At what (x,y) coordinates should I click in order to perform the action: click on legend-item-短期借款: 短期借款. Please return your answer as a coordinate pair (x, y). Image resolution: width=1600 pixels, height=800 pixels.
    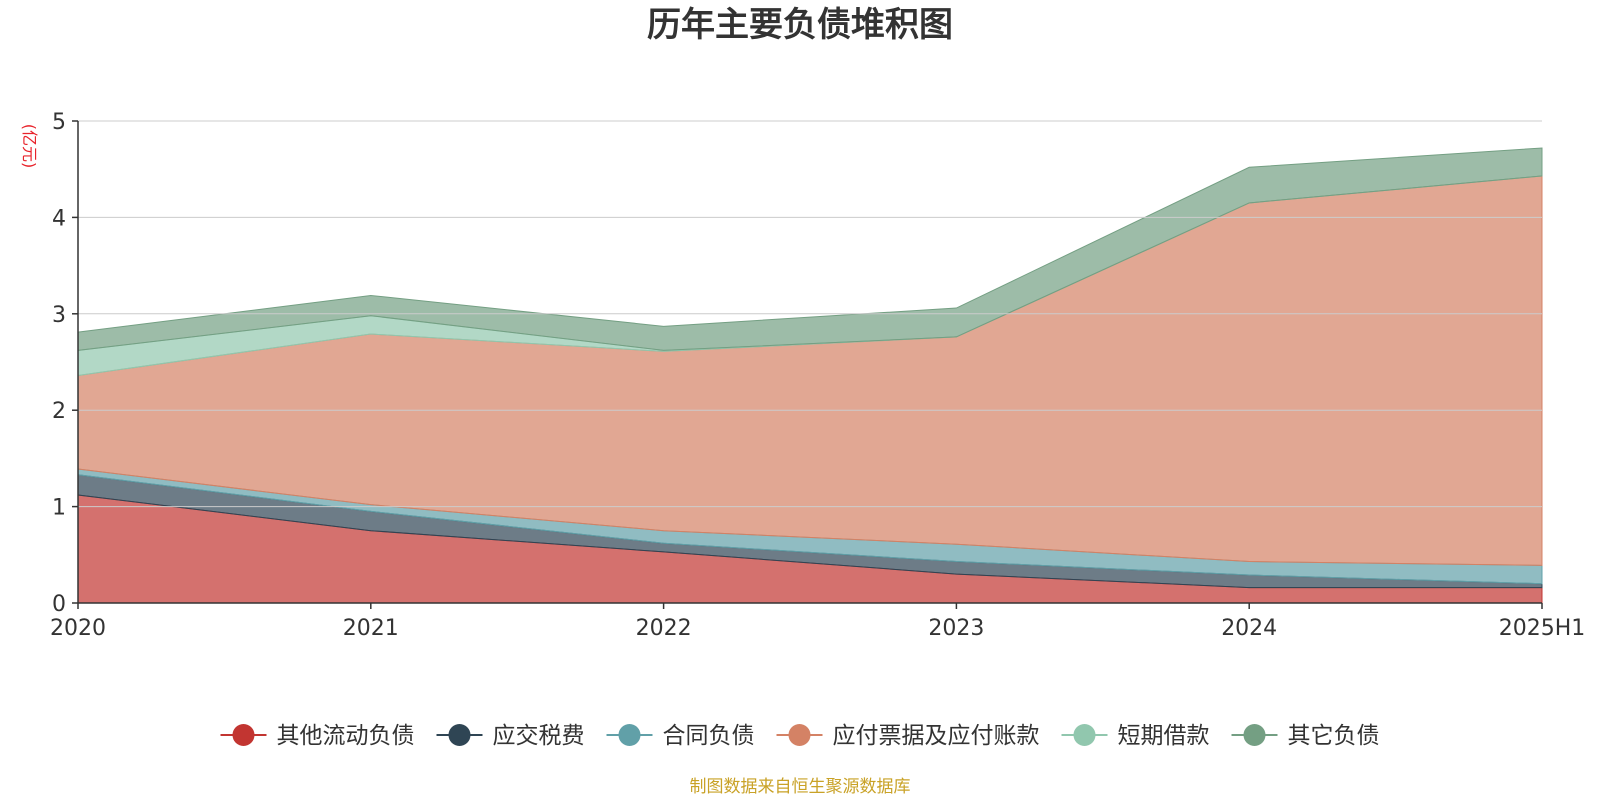
    Looking at the image, I should click on (1135, 736).